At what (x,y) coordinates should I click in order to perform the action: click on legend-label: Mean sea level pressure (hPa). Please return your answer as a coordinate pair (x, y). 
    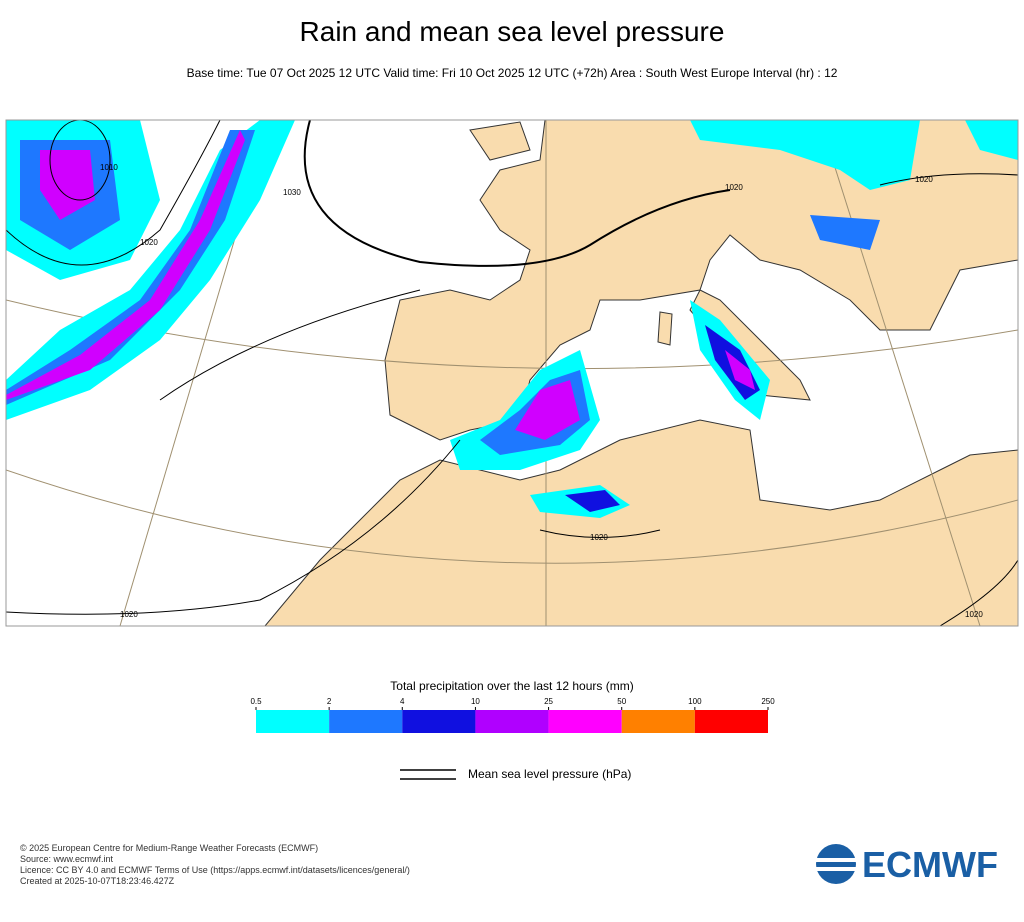
    Looking at the image, I should click on (549, 774).